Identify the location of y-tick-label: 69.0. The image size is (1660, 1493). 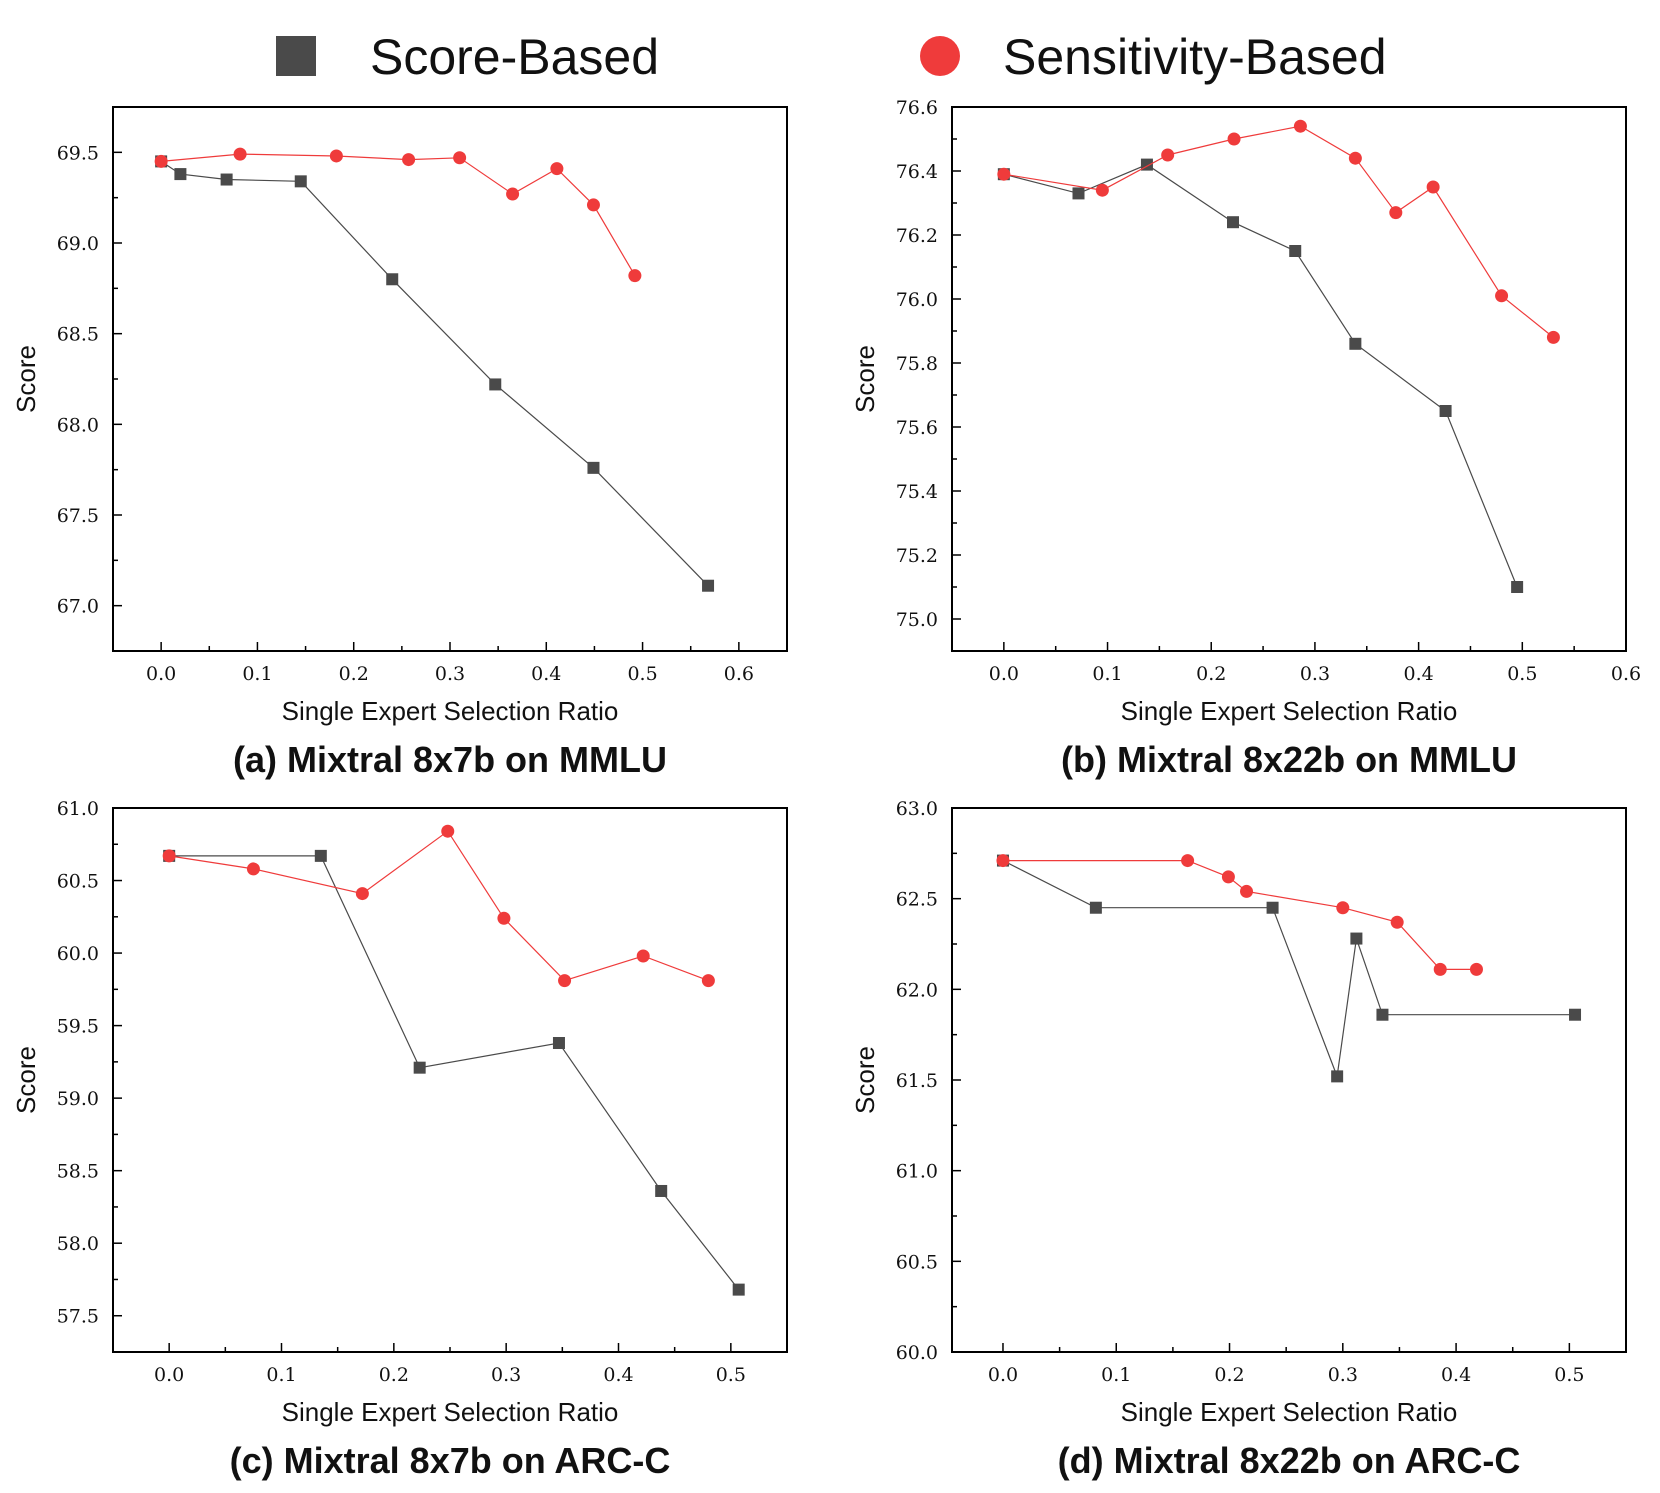
(78, 244).